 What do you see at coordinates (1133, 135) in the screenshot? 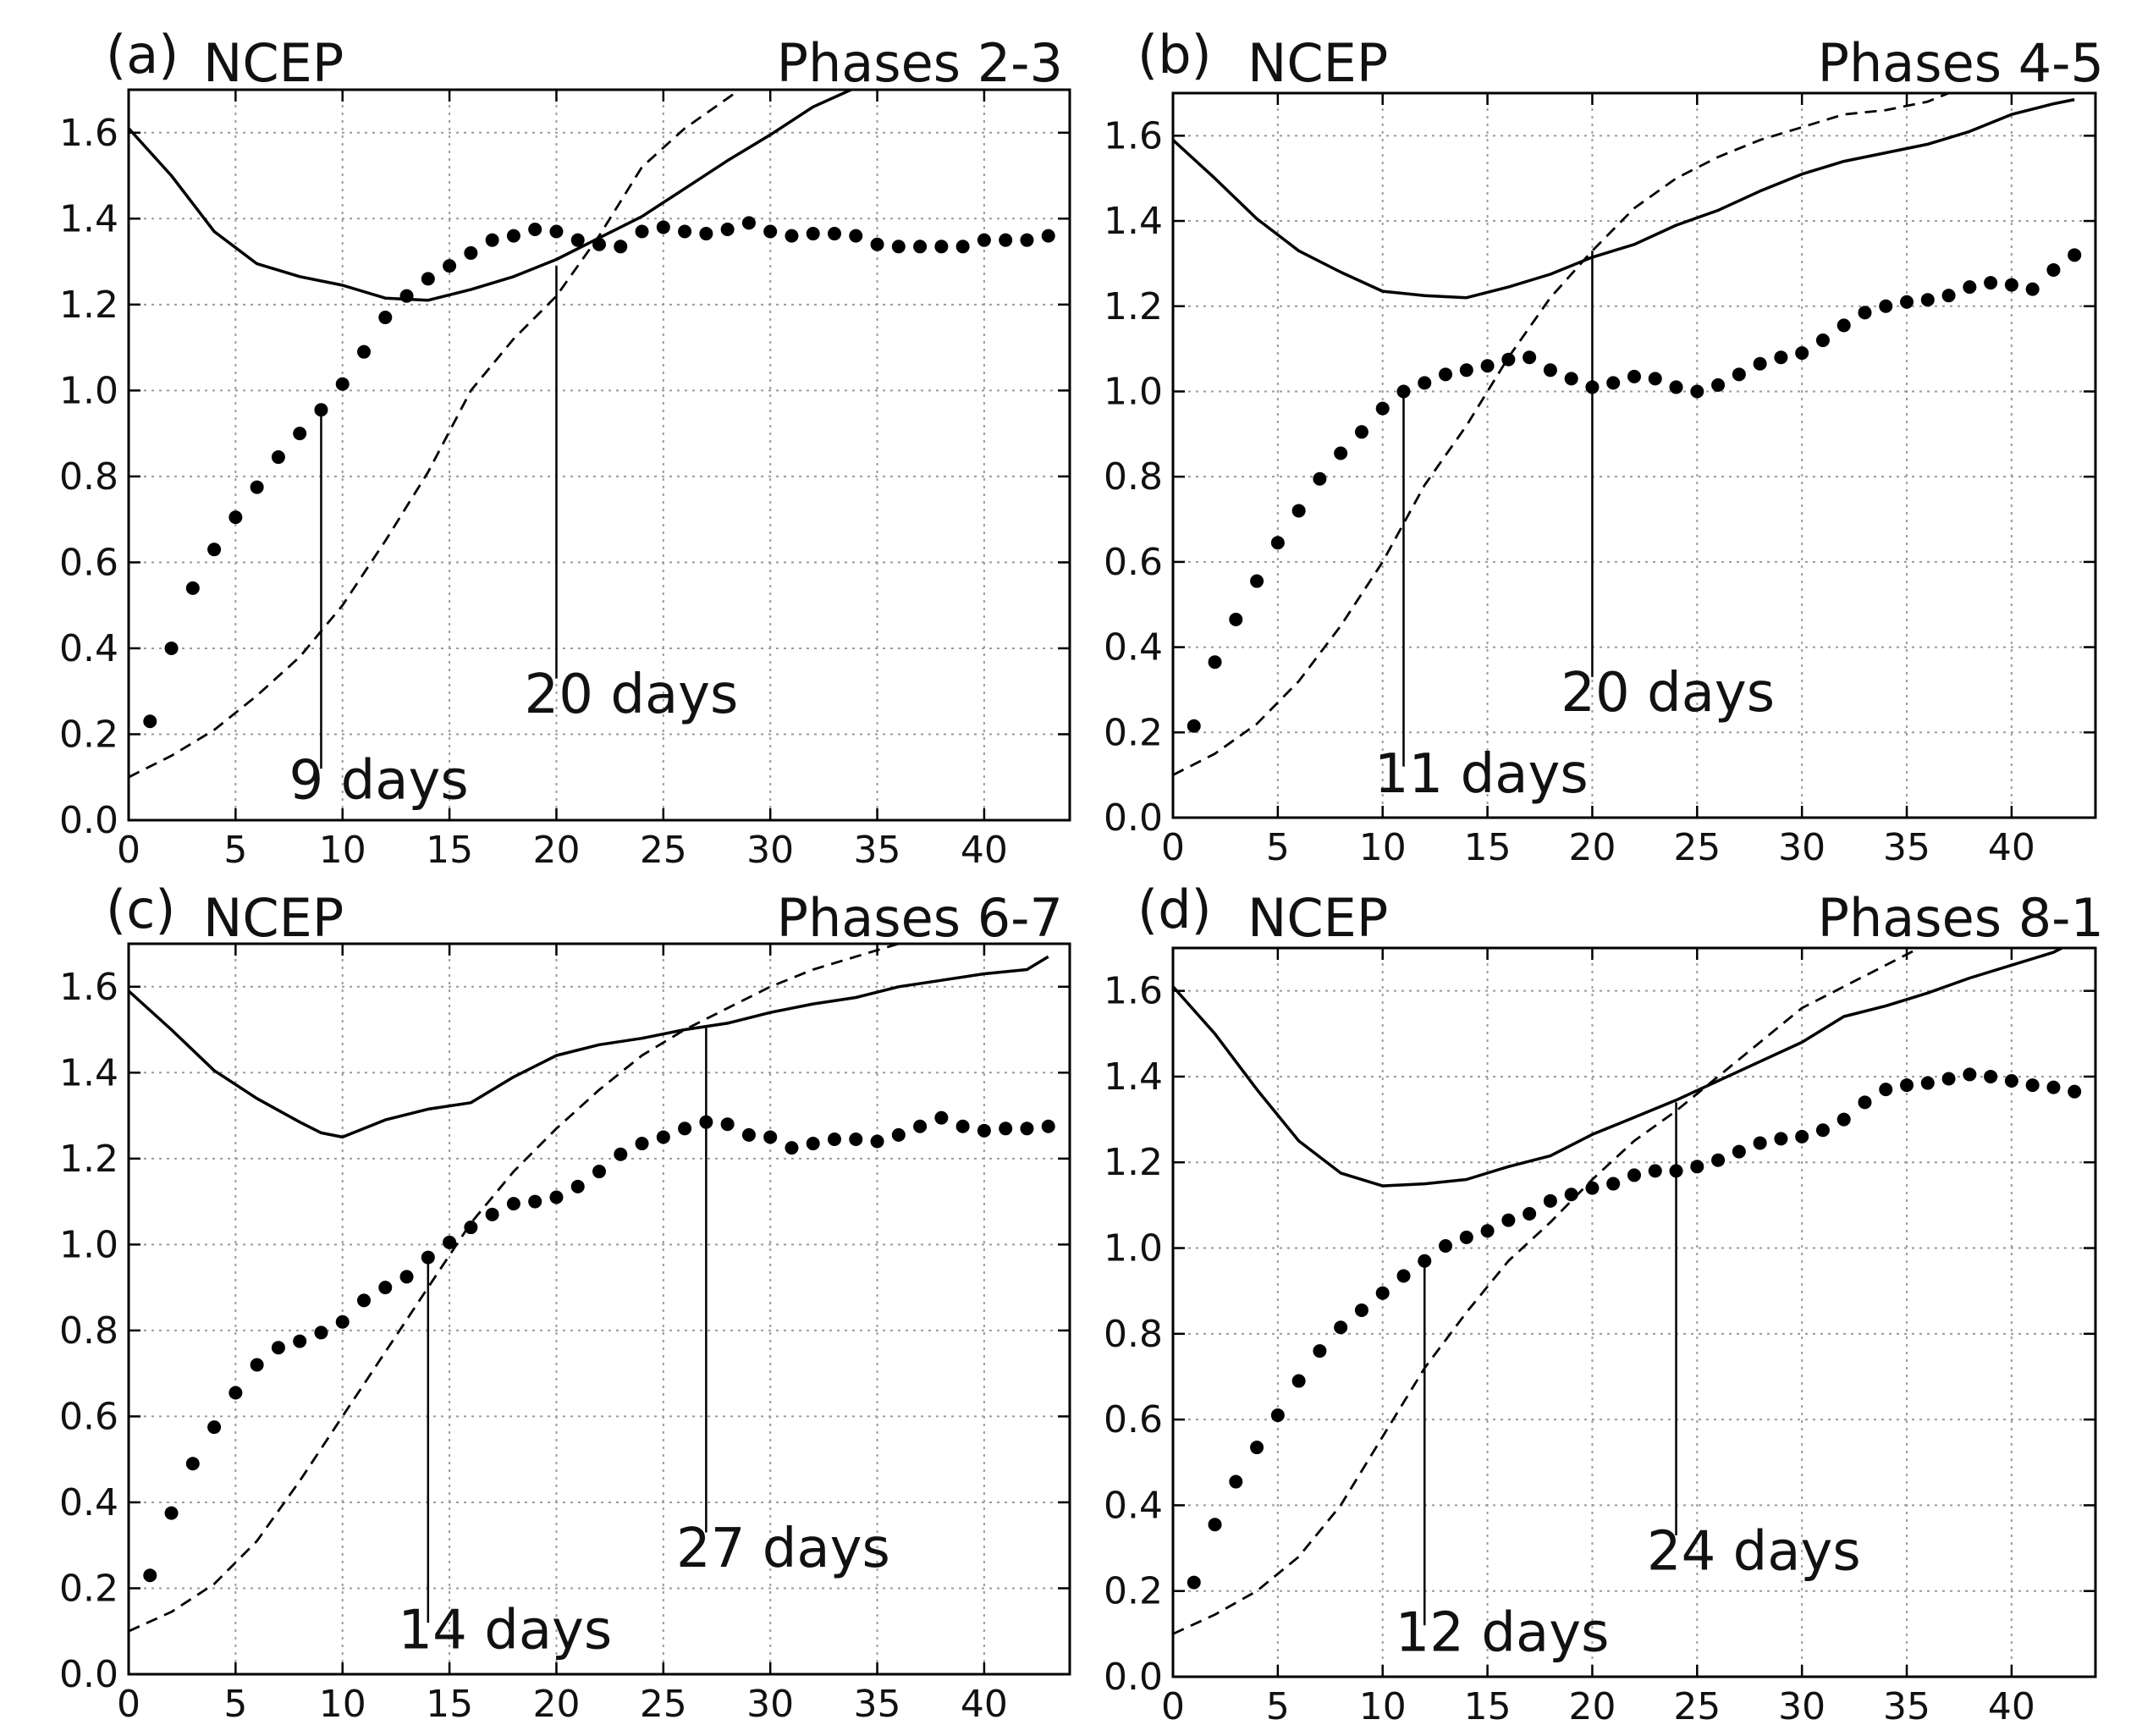
I see `panel-b-y-tick-label: 1.6` at bounding box center [1133, 135].